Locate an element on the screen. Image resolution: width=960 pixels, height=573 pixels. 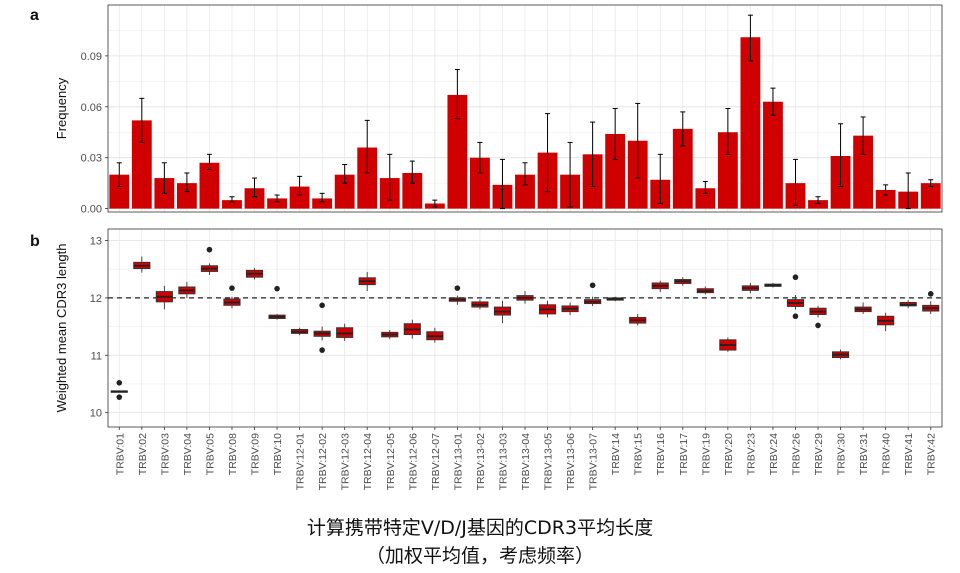
x-tick-label: TRBV:15 is located at coordinates (639, 454).